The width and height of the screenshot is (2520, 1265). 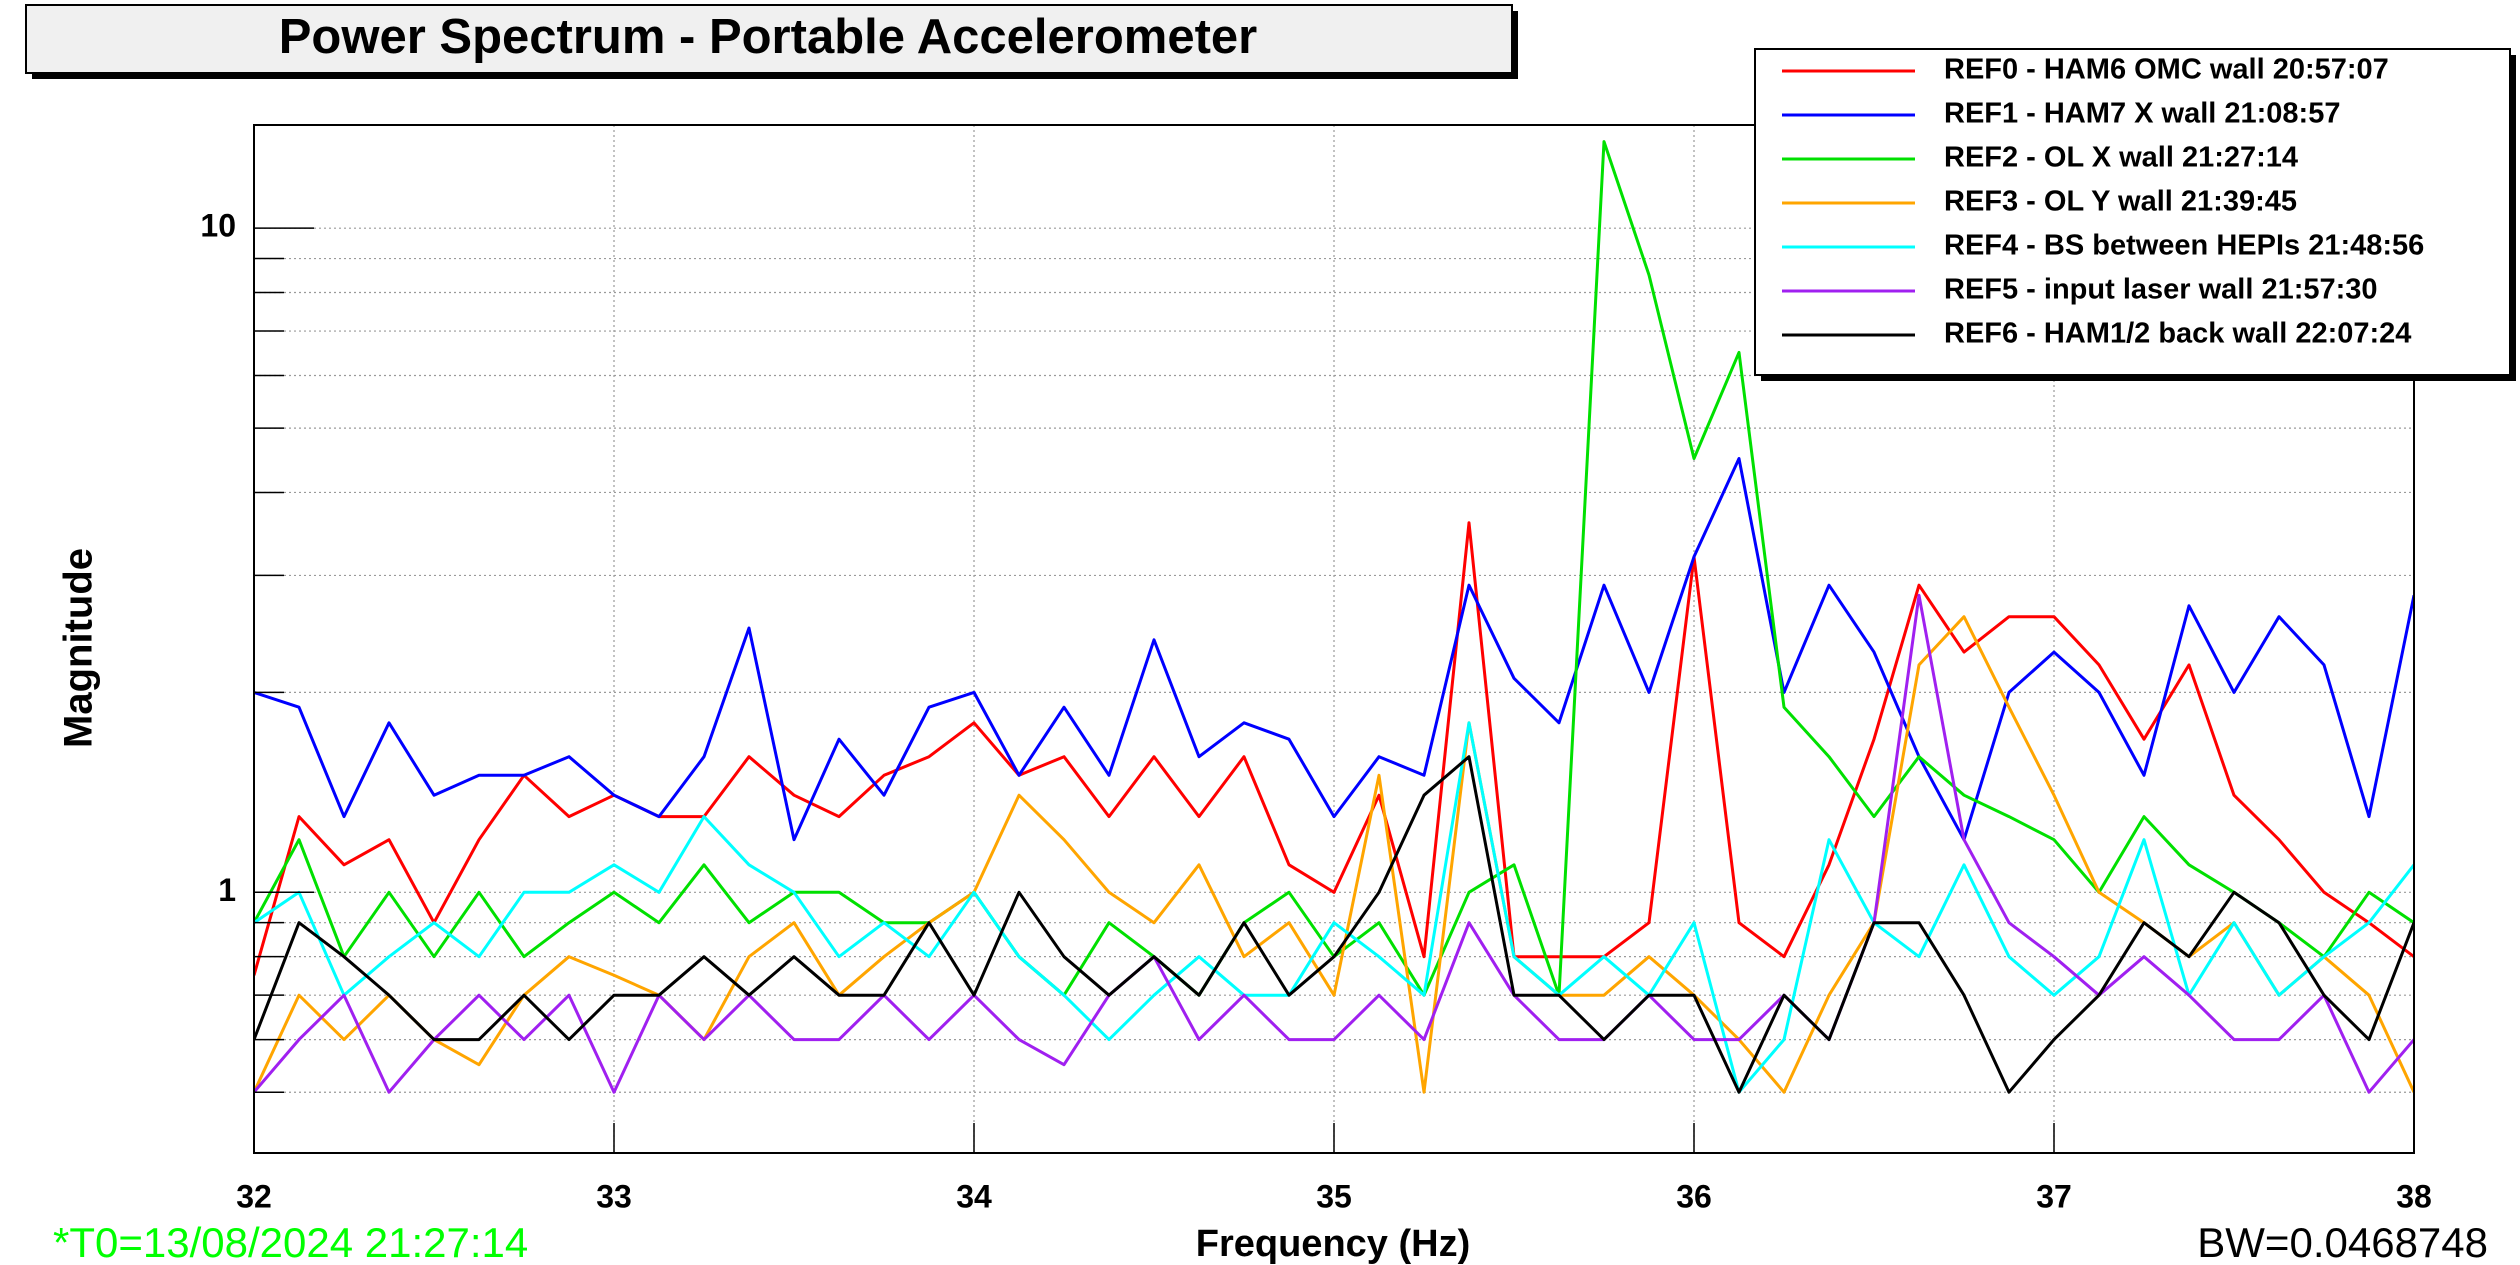 I want to click on y-axis-label: Magnitude, so click(x=79, y=648).